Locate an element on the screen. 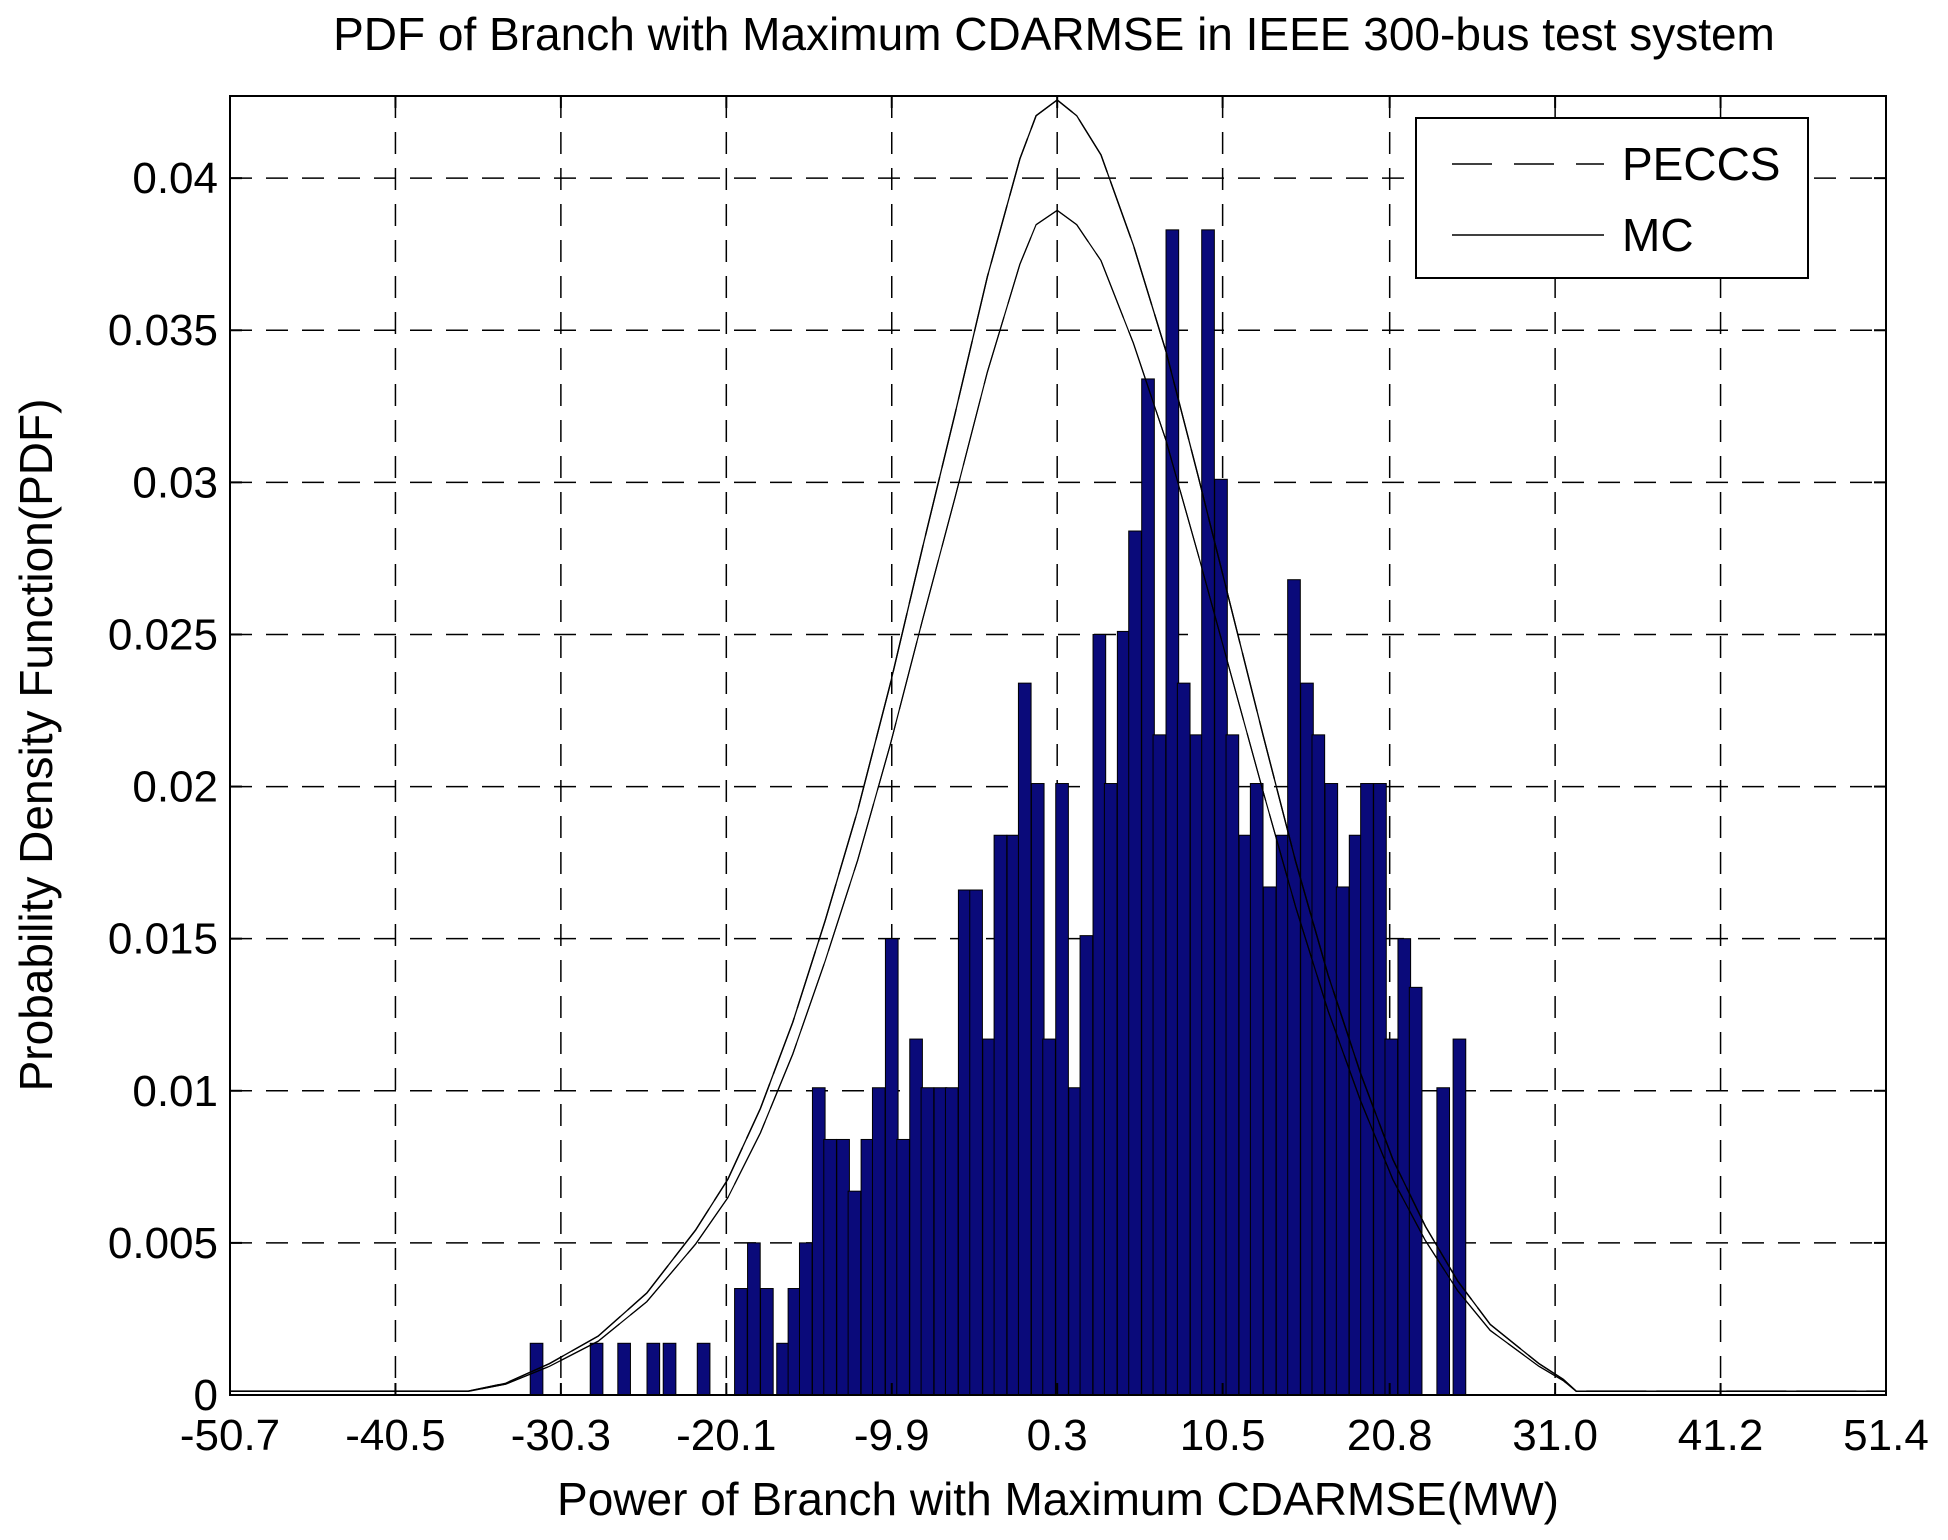 Image resolution: width=1948 pixels, height=1540 pixels. x-tick-label: -30.3 is located at coordinates (561, 1435).